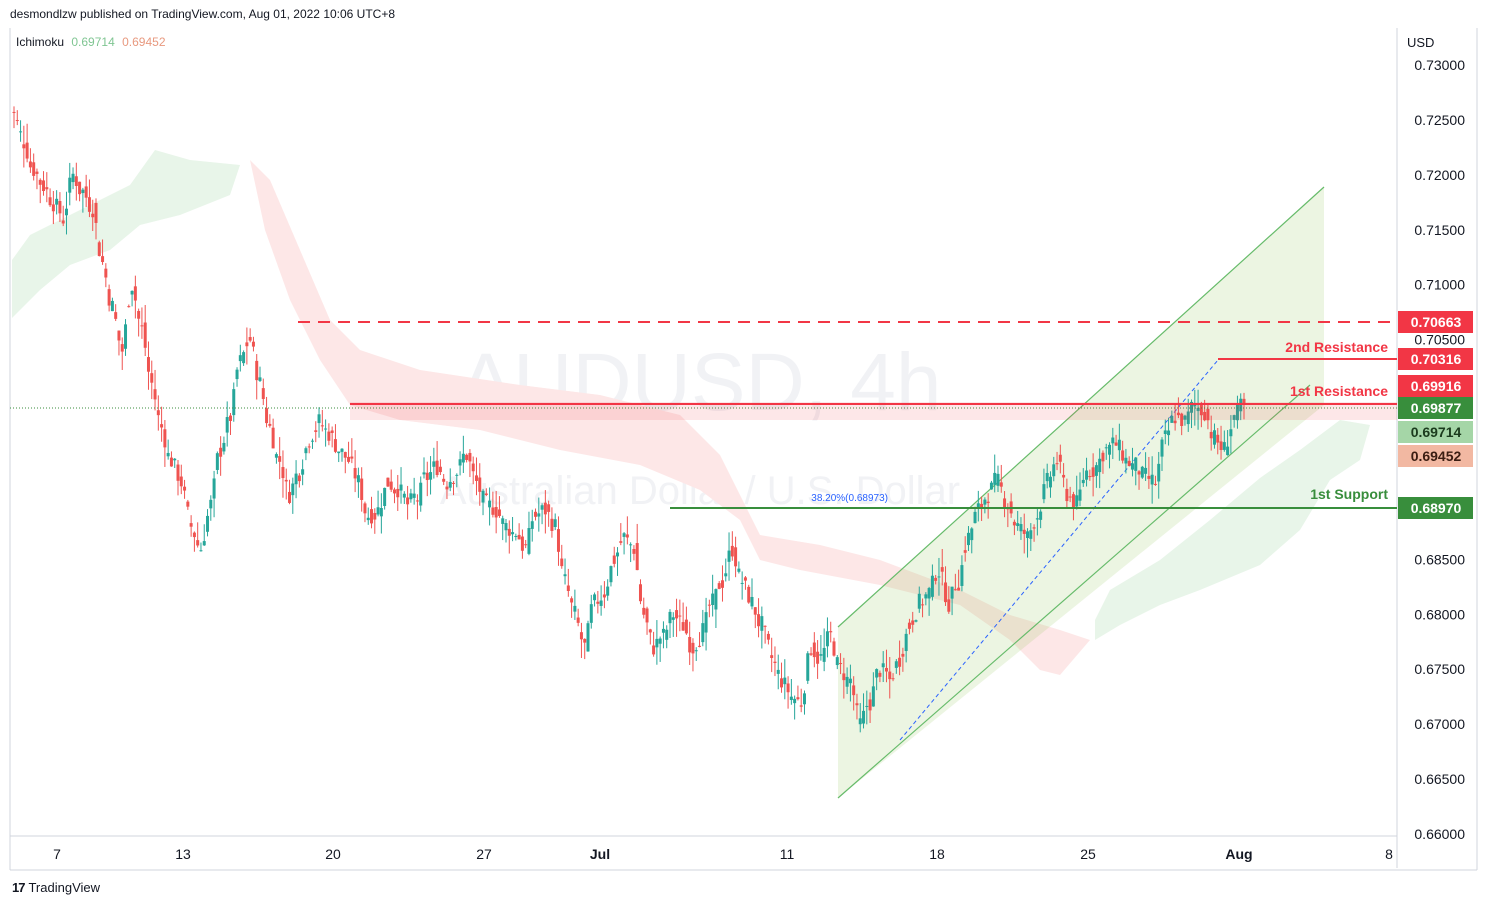  I want to click on price-tick-3: 0.71500, so click(1439, 230).